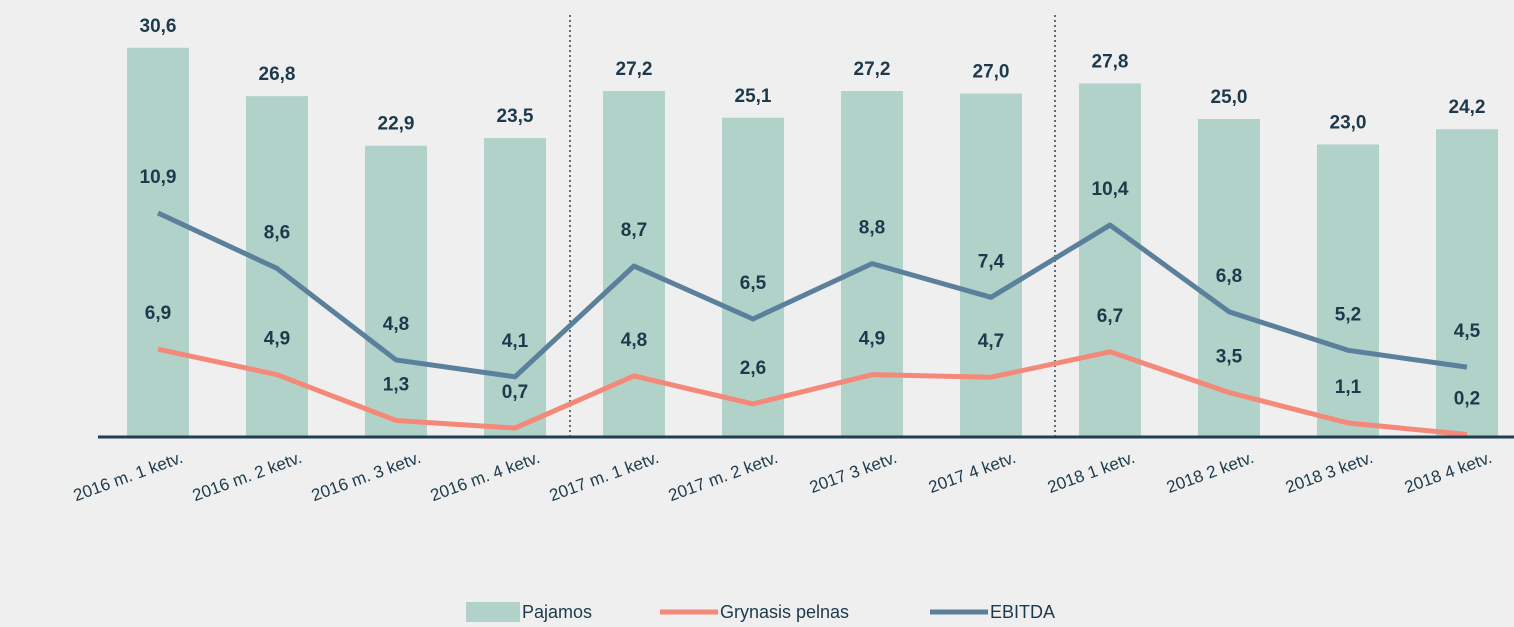  I want to click on data-label: 30,6, so click(158, 26).